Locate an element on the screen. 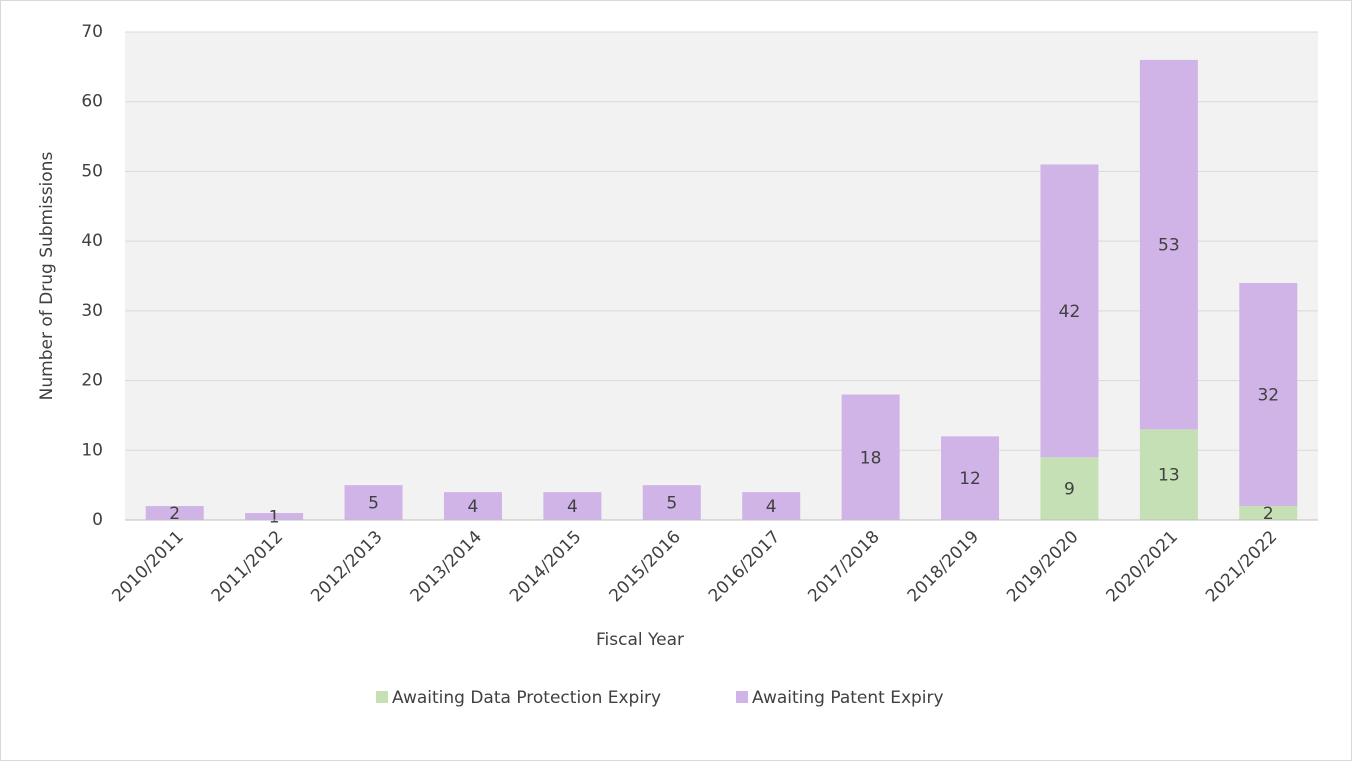  y-tick-label: 40 is located at coordinates (92, 241).